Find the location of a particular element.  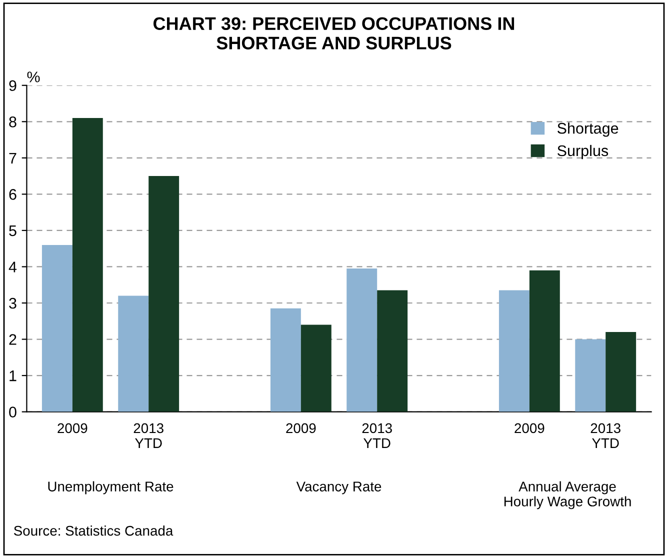

text: Vacancy Rate is located at coordinates (339, 488).